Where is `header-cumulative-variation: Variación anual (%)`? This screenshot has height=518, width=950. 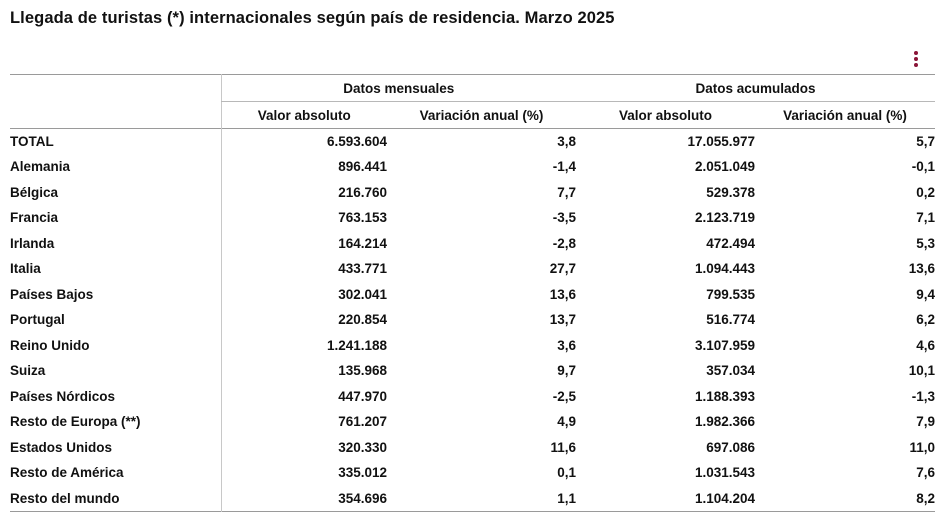
header-cumulative-variation: Variación anual (%) is located at coordinates (845, 115).